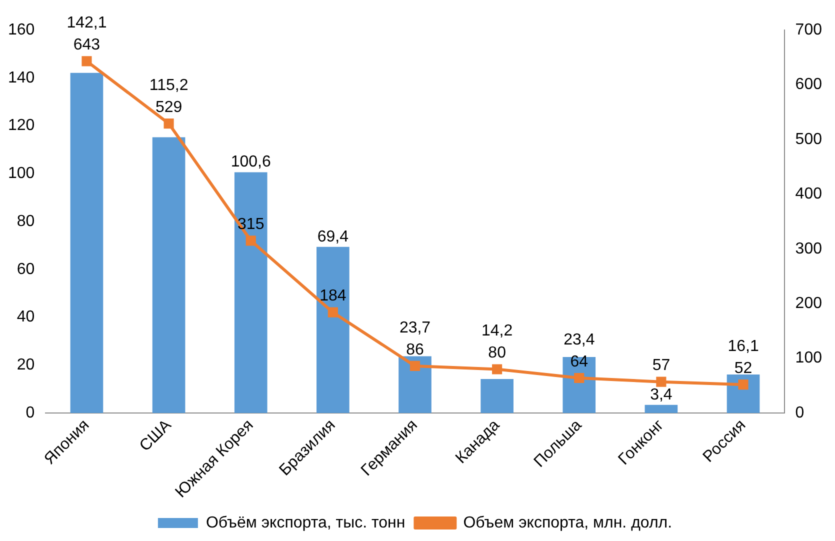 This screenshot has width=835, height=541. I want to click on data-label: 64, so click(579, 361).